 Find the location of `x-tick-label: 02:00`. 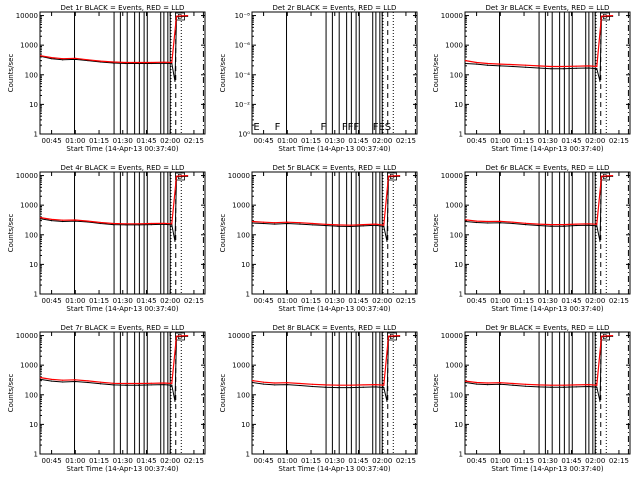

x-tick-label: 02:00 is located at coordinates (595, 301).